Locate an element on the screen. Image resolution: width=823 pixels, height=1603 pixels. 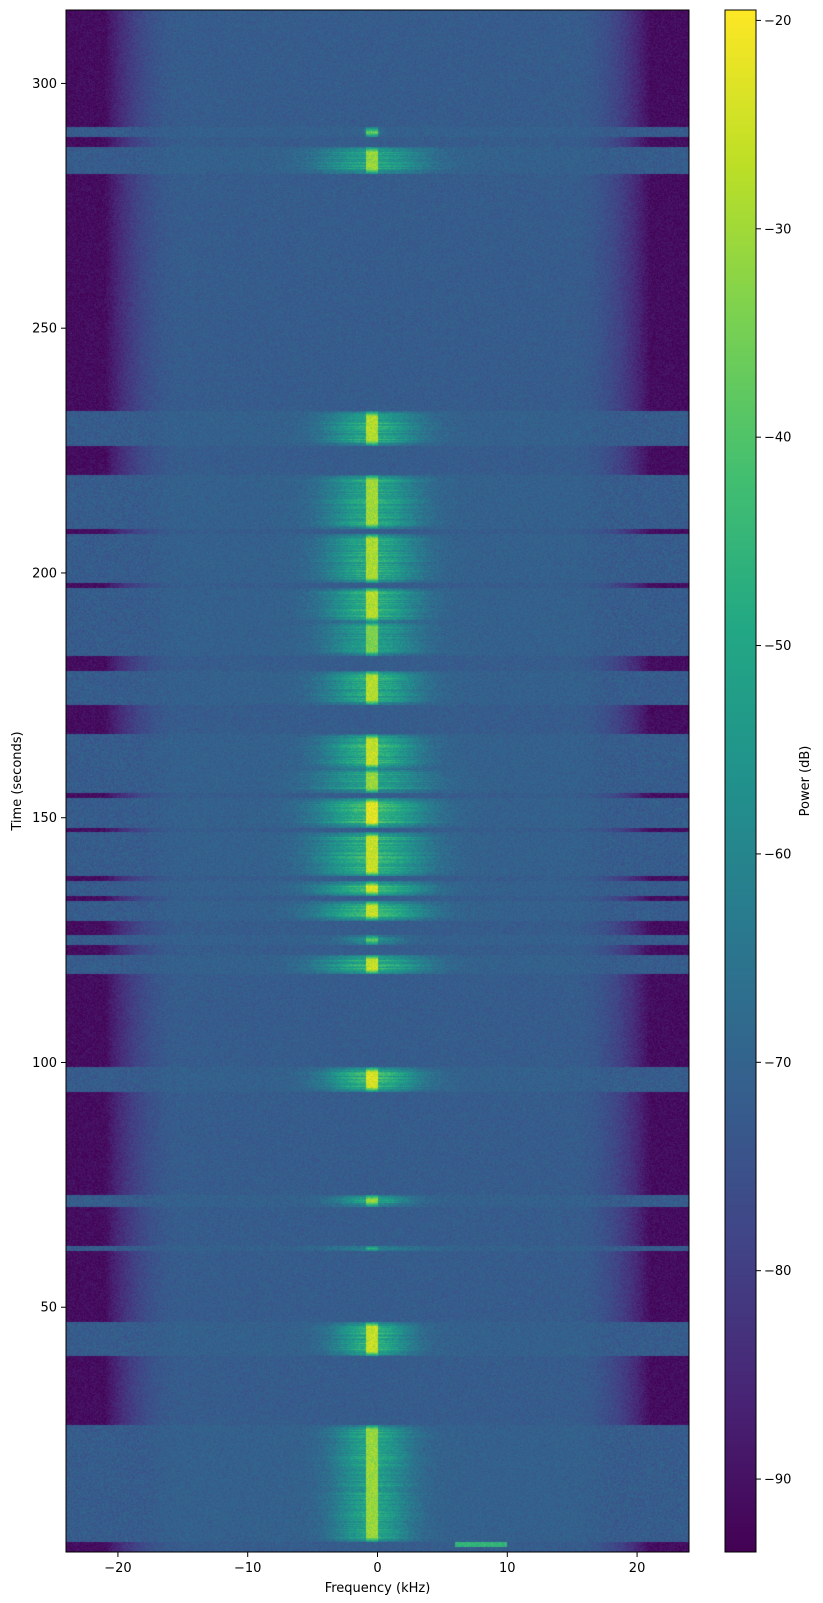
x-tick-label: −10 is located at coordinates (247, 1568).